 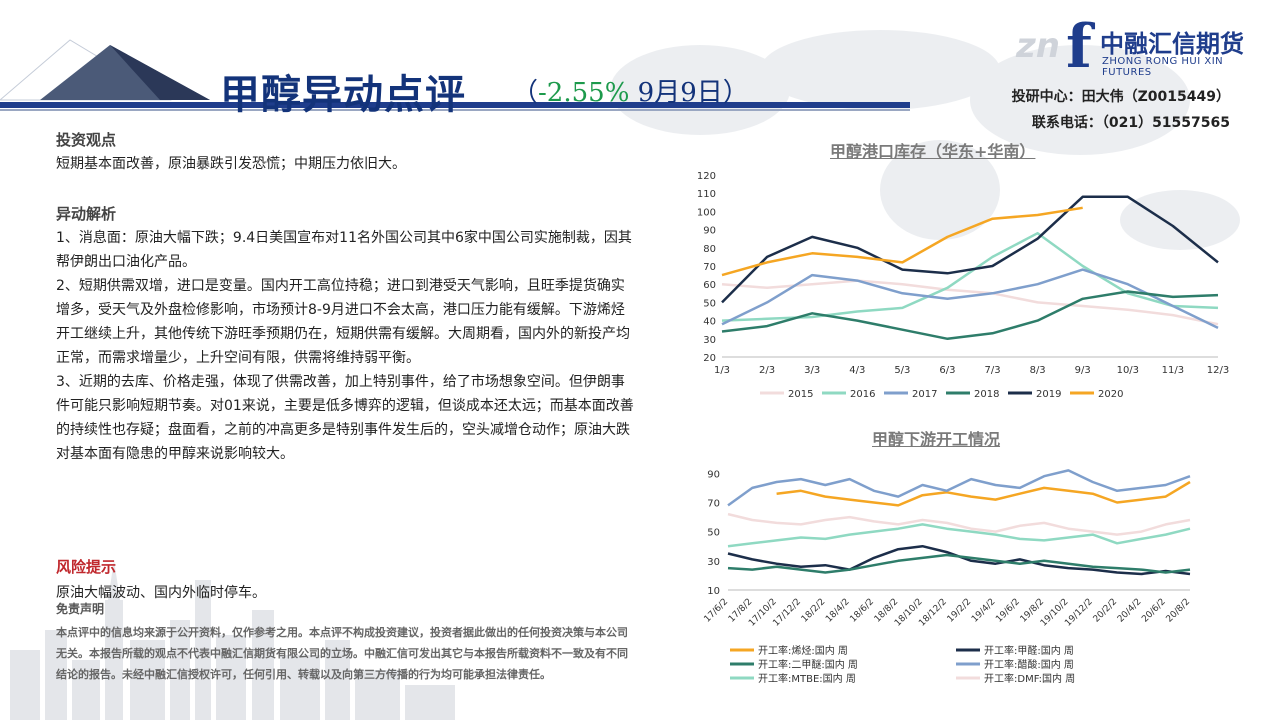 I want to click on x-tick-label: 20/2/2, so click(x=1106, y=611).